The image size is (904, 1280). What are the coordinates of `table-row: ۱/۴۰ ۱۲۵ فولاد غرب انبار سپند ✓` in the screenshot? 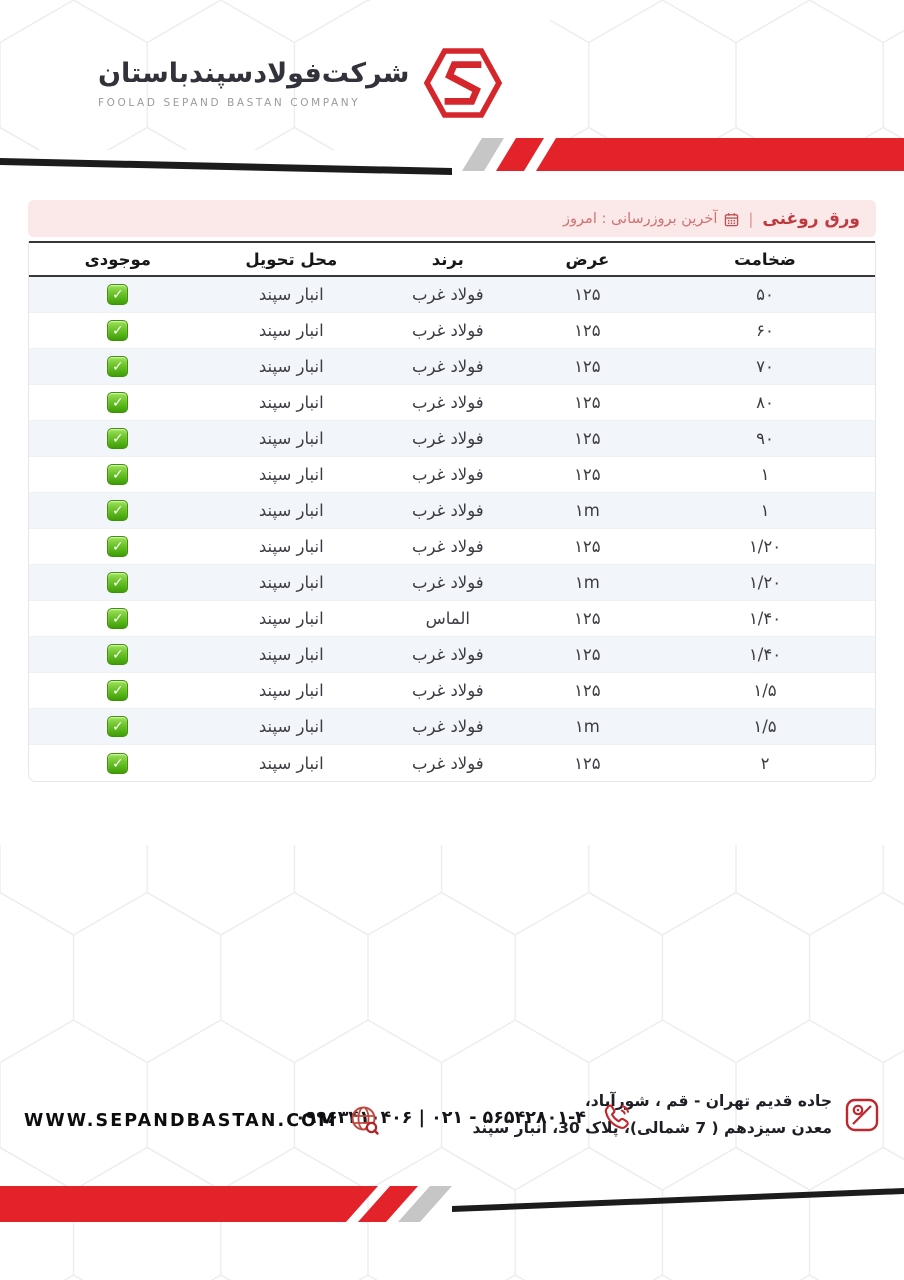 It's located at (452, 655).